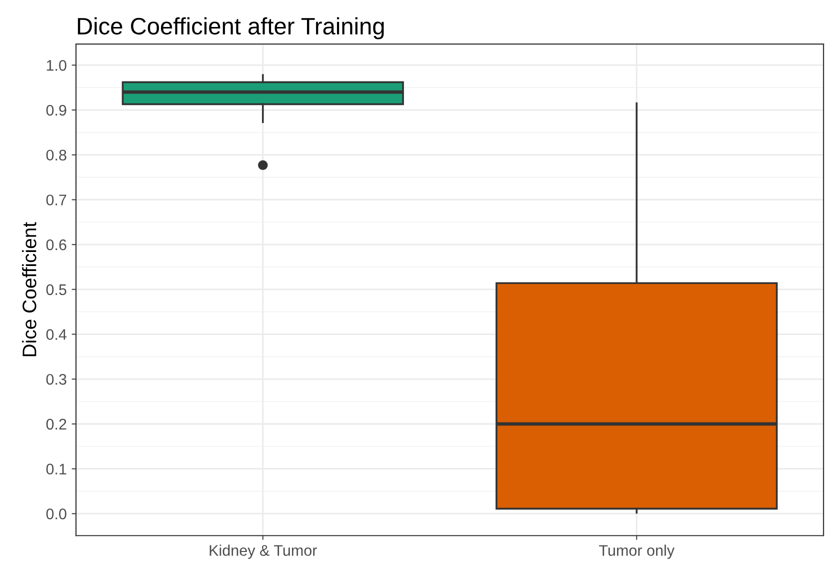  I want to click on y-tick-label: 0.8, so click(56, 155).